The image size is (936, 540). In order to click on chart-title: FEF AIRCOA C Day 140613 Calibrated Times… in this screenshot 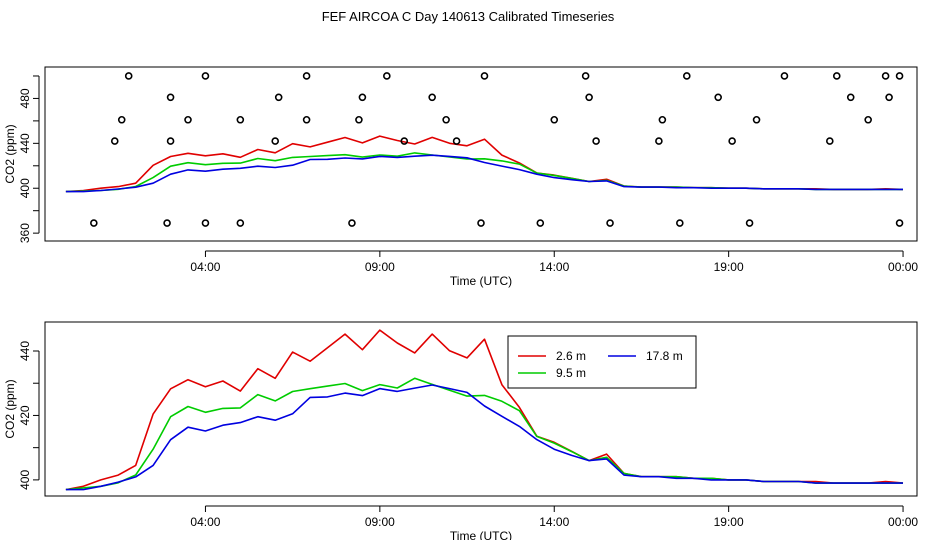, I will do `click(468, 16)`.